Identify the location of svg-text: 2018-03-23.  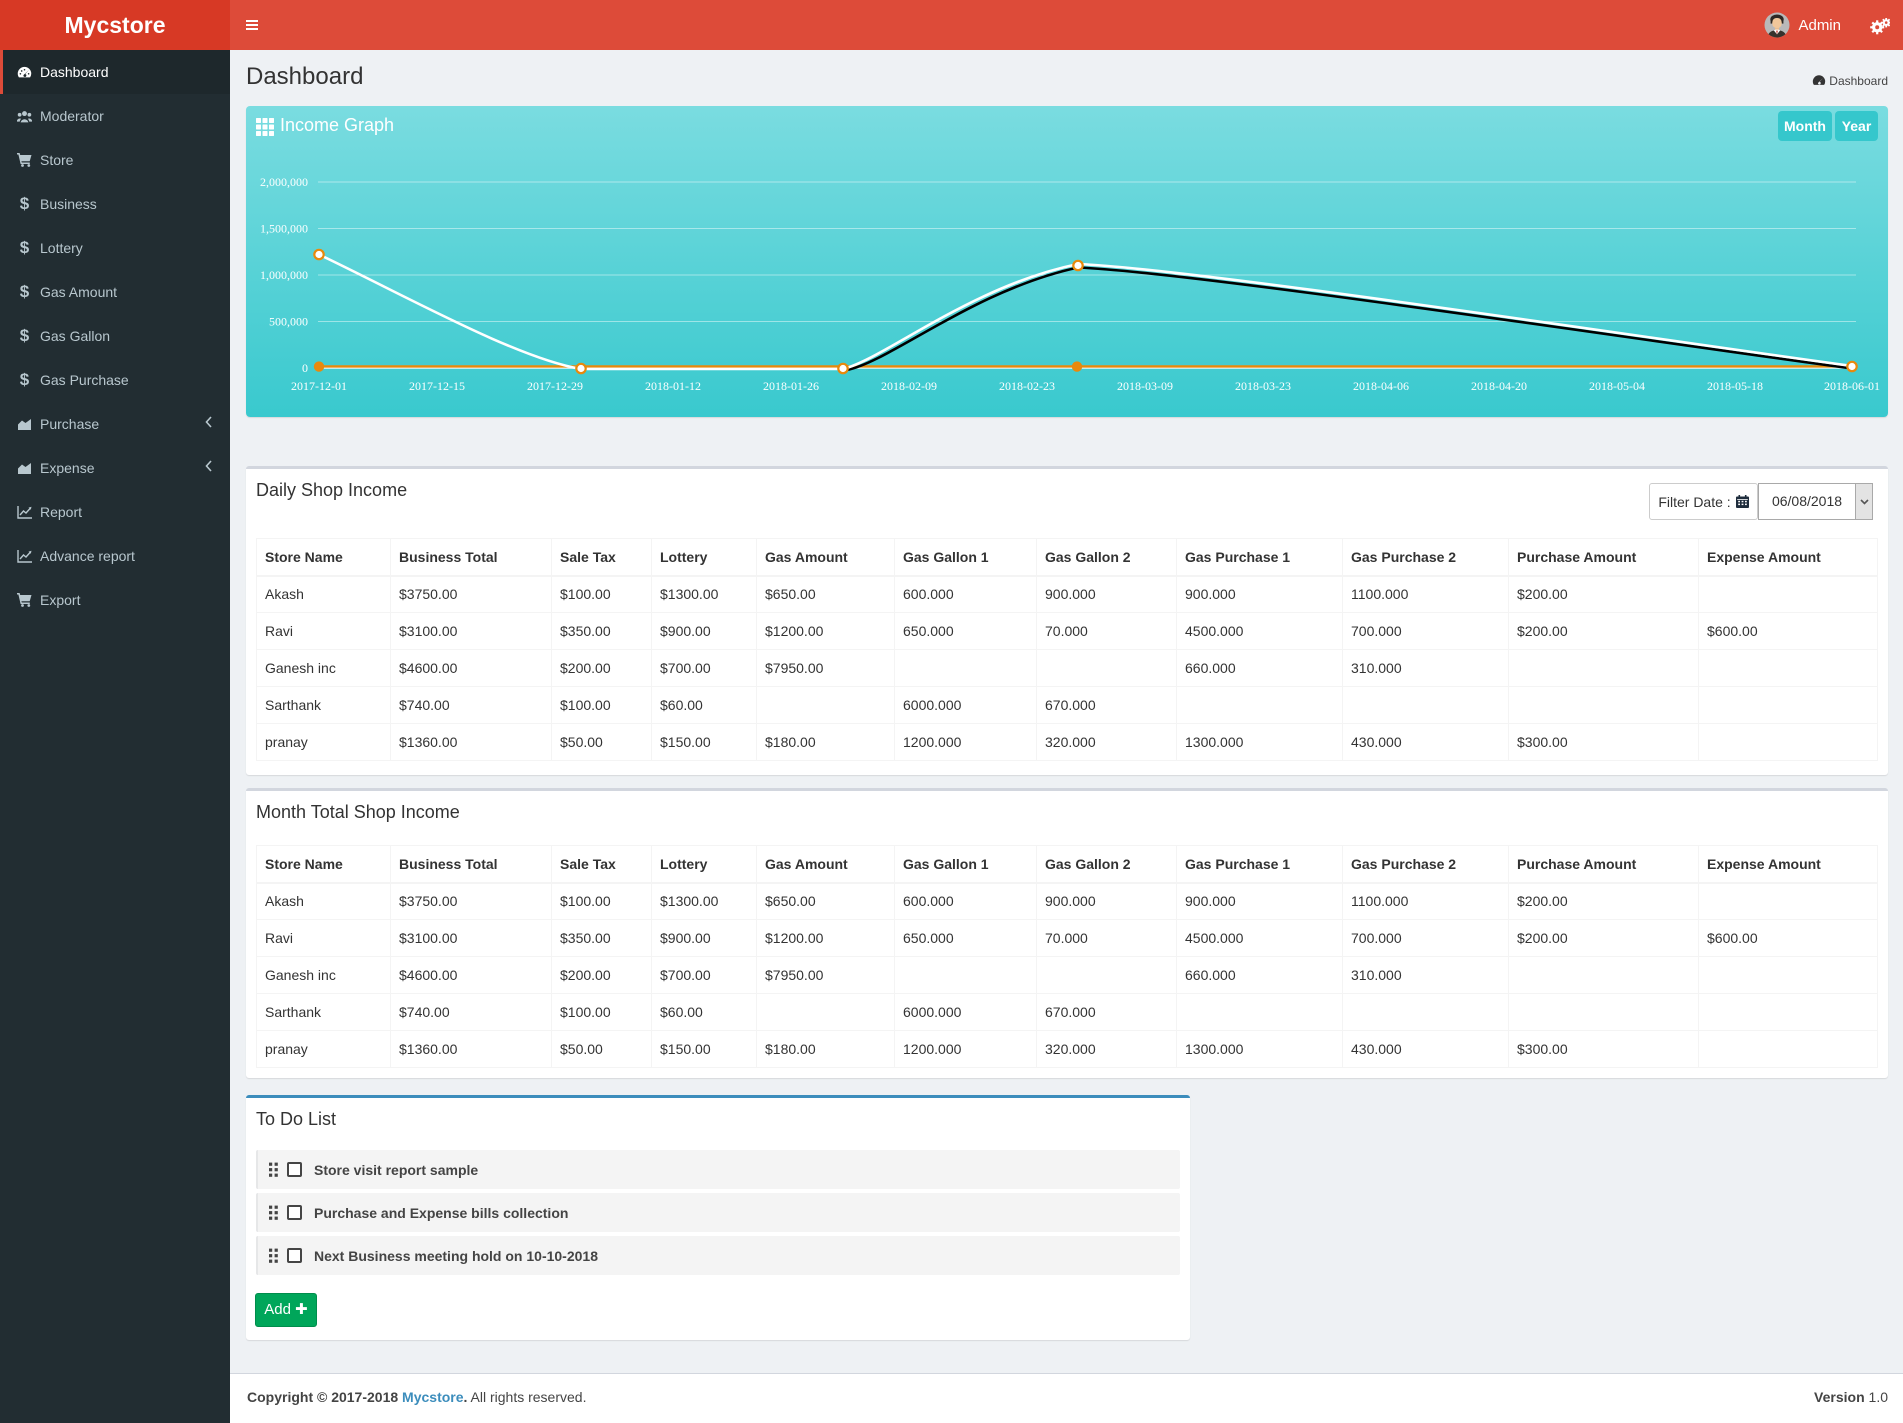
(1263, 386).